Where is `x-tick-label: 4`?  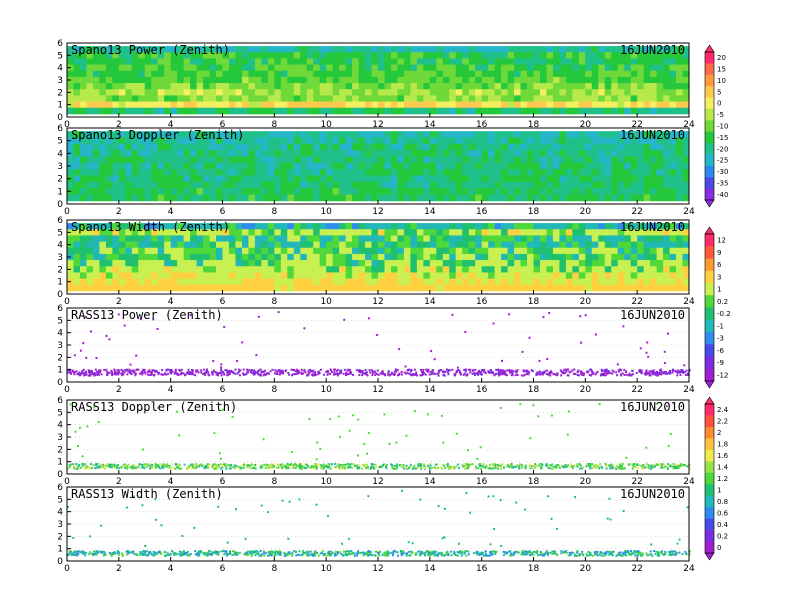
x-tick-label: 4 is located at coordinates (171, 212).